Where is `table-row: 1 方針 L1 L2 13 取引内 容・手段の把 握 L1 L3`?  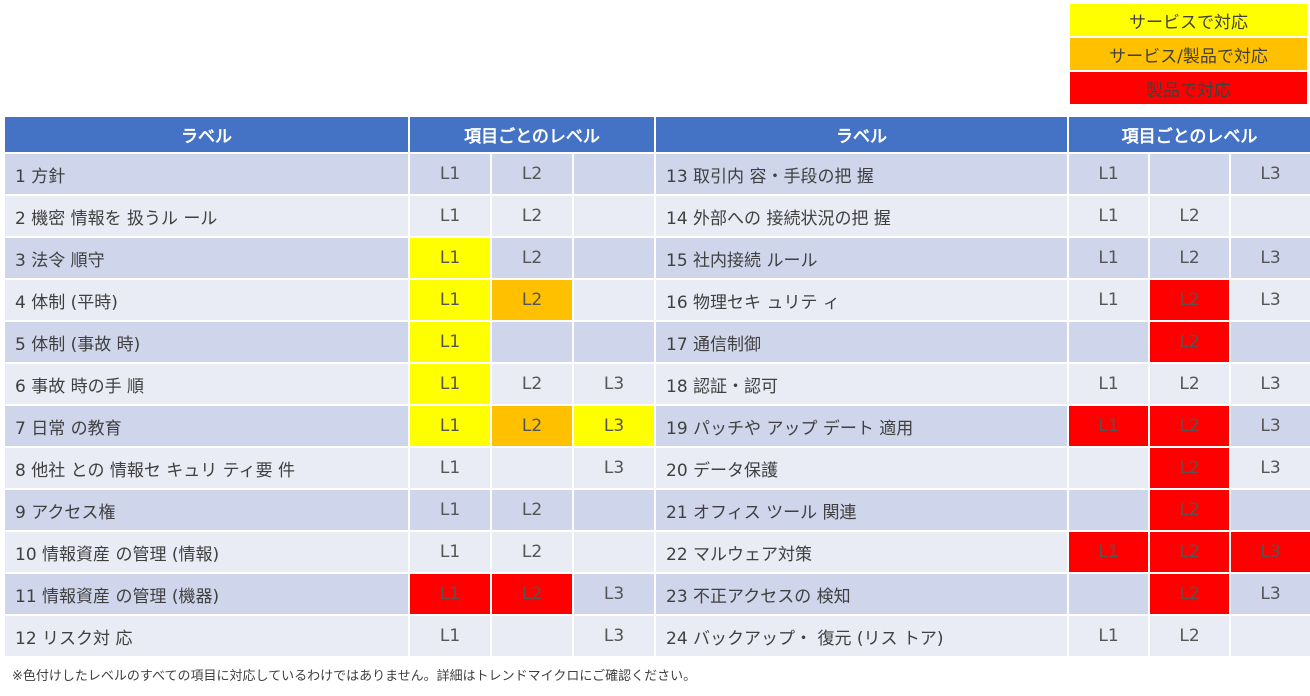 table-row: 1 方針 L1 L2 13 取引内 容・手段の把 握 L1 L3 is located at coordinates (656, 174).